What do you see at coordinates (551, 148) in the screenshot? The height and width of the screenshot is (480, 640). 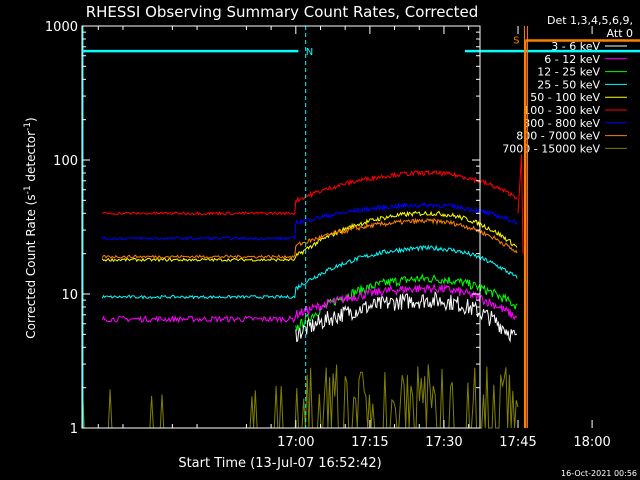 I see `legend-label: 7000 - 15000 keV` at bounding box center [551, 148].